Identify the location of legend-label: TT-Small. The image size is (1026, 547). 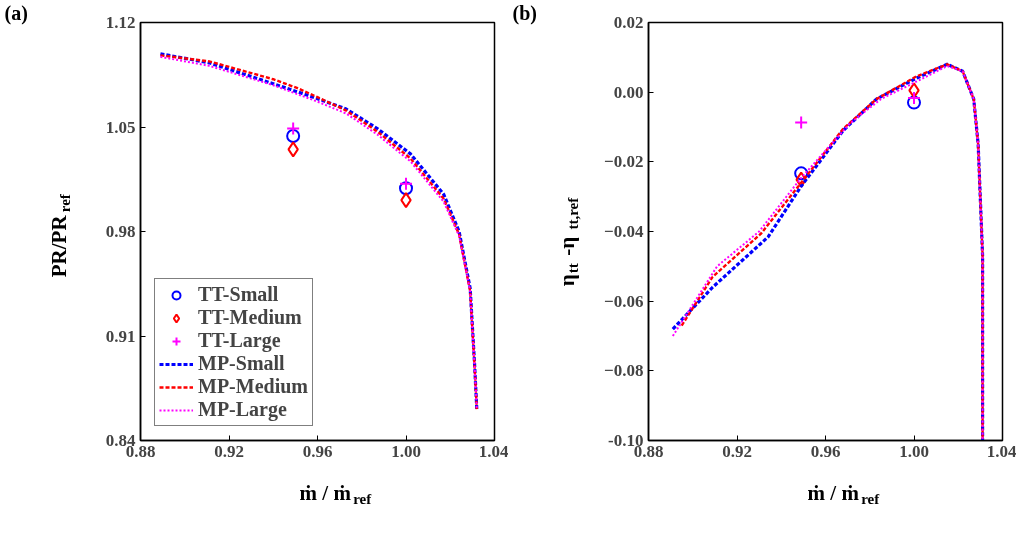
(238, 294).